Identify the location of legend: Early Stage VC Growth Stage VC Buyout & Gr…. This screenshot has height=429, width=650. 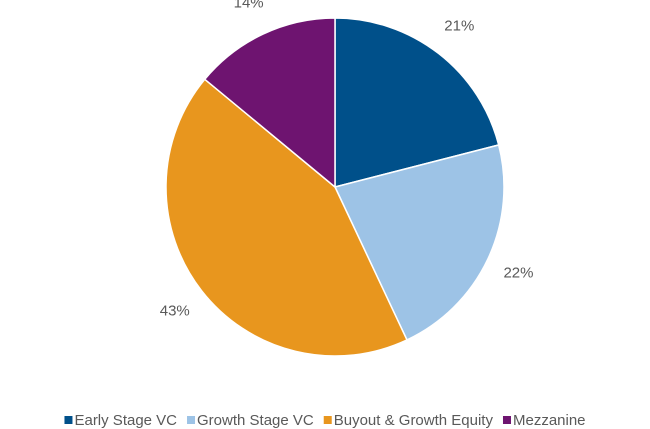
(325, 420).